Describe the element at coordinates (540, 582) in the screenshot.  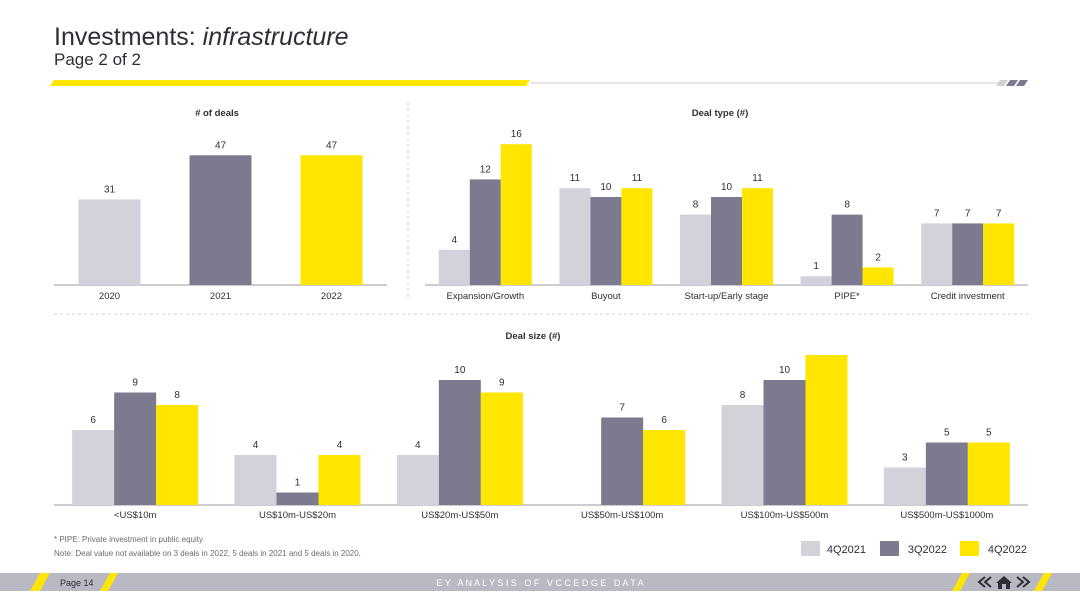
I see `footer-bar` at that location.